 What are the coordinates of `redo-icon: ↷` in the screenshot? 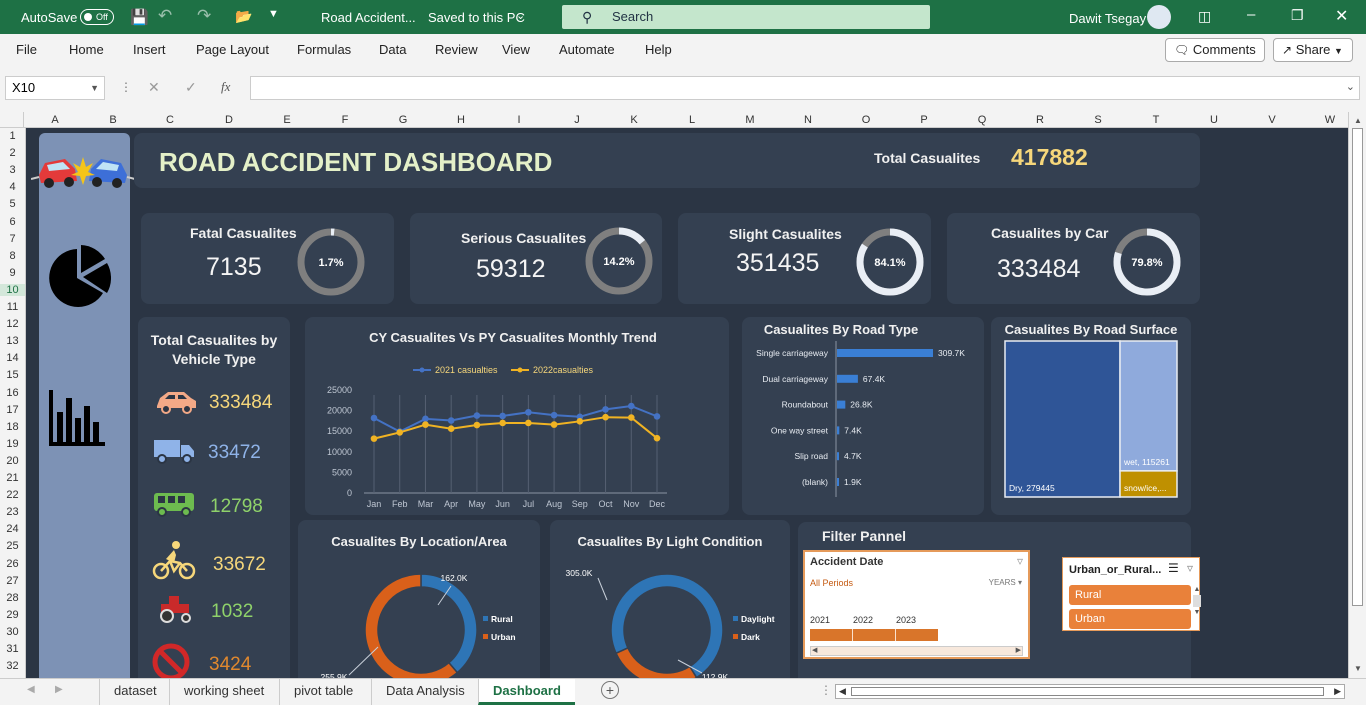 It's located at (204, 15).